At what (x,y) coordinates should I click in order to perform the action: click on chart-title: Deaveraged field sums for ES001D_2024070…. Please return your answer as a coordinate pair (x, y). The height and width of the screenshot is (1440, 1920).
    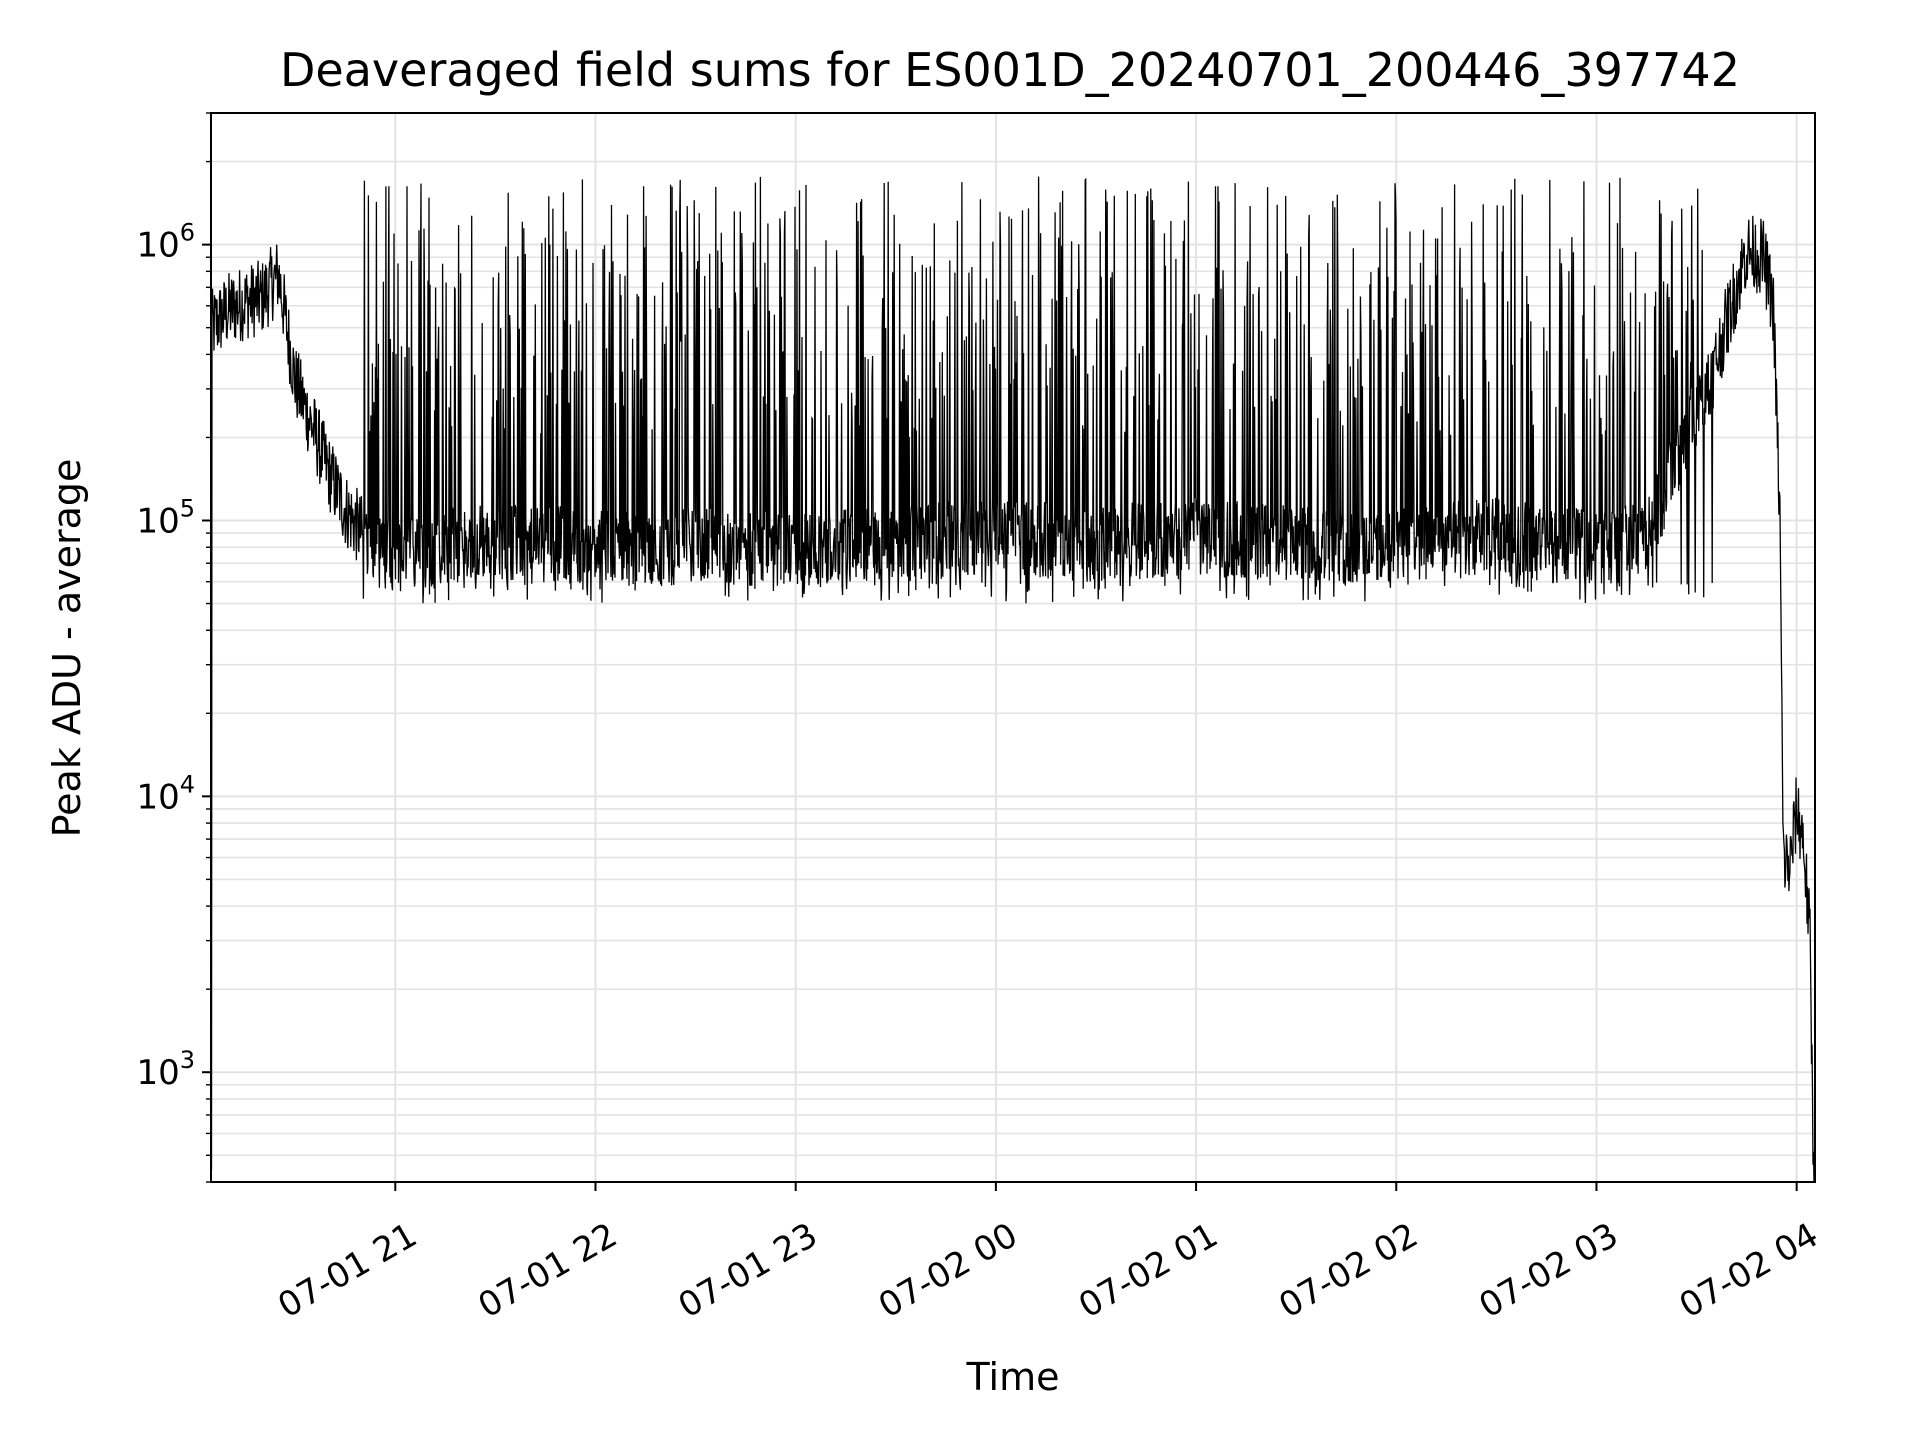
    Looking at the image, I should click on (1010, 70).